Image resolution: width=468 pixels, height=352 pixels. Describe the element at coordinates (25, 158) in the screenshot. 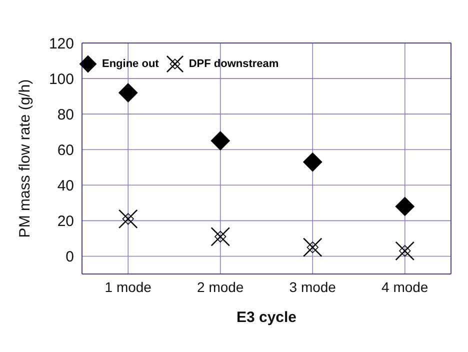

I see `y-axis-title: PM mass flow rate (g/h)` at that location.